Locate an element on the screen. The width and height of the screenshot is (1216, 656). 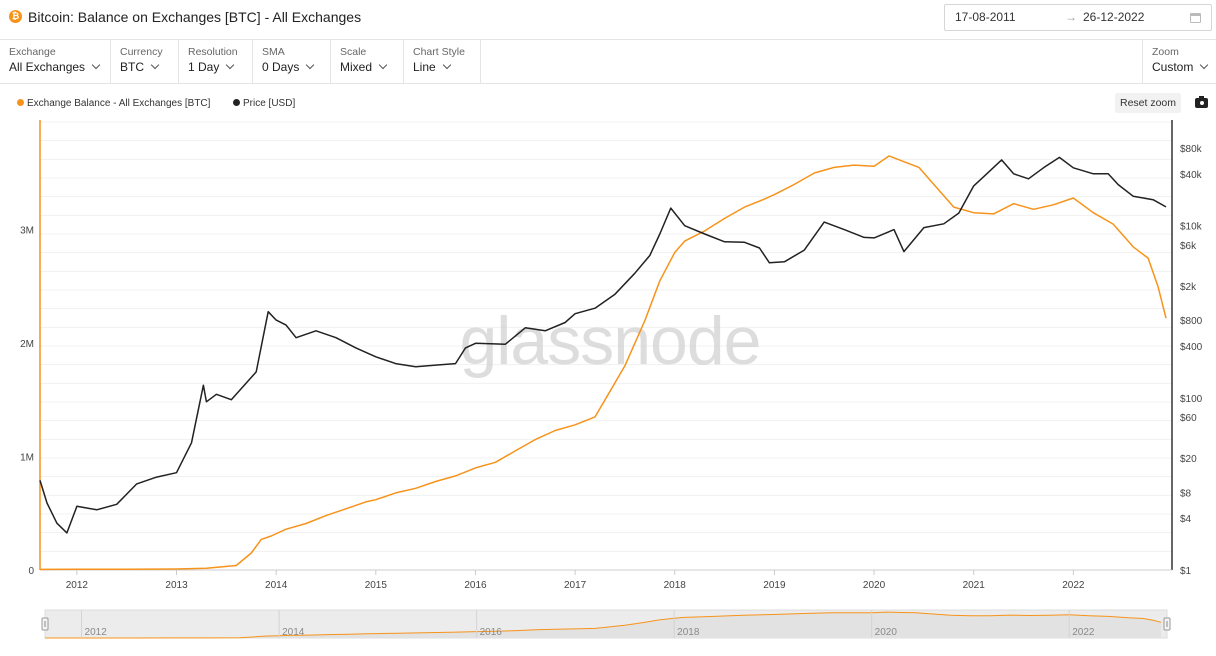
exchange-value: All Exchanges is located at coordinates (47, 67).